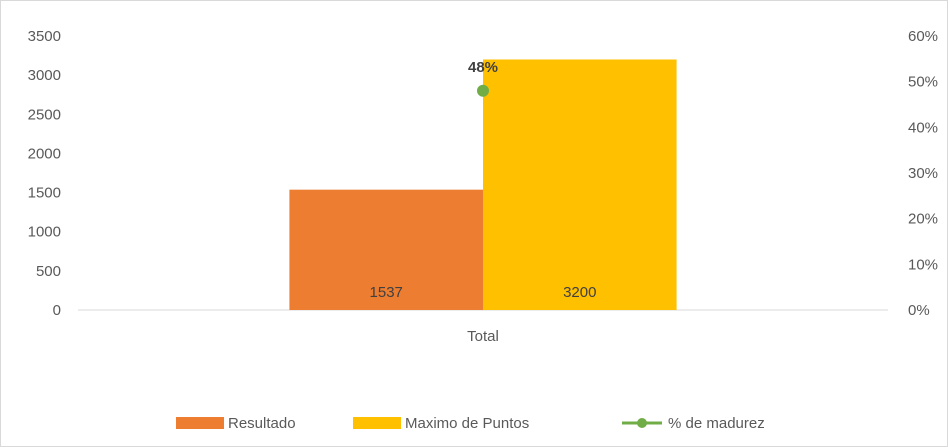  Describe the element at coordinates (467, 423) in the screenshot. I see `legend-label: Maximo de Puntos` at that location.